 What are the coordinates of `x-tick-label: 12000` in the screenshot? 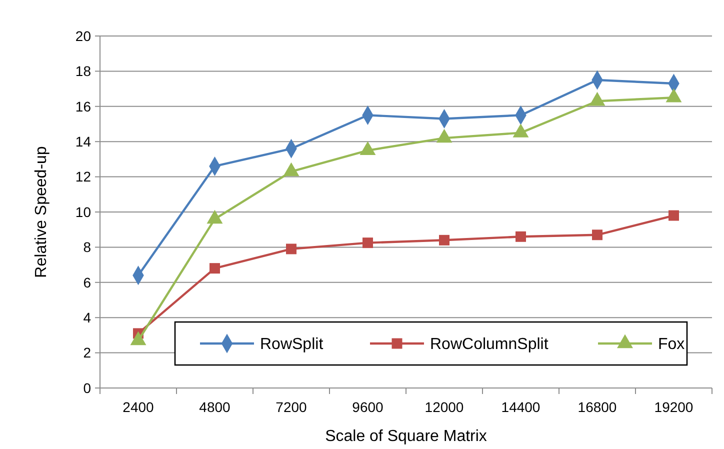 It's located at (444, 407).